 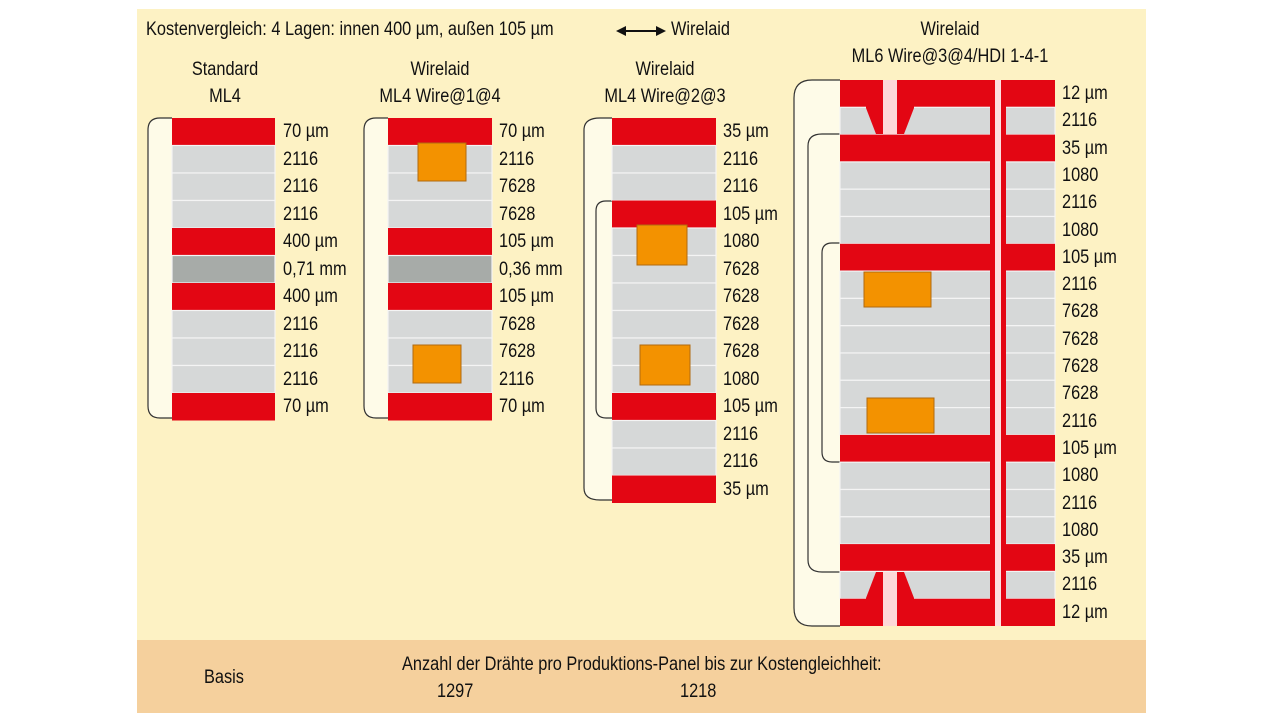 What do you see at coordinates (225, 69) in the screenshot?
I see `stack-1-title-line1: Standard` at bounding box center [225, 69].